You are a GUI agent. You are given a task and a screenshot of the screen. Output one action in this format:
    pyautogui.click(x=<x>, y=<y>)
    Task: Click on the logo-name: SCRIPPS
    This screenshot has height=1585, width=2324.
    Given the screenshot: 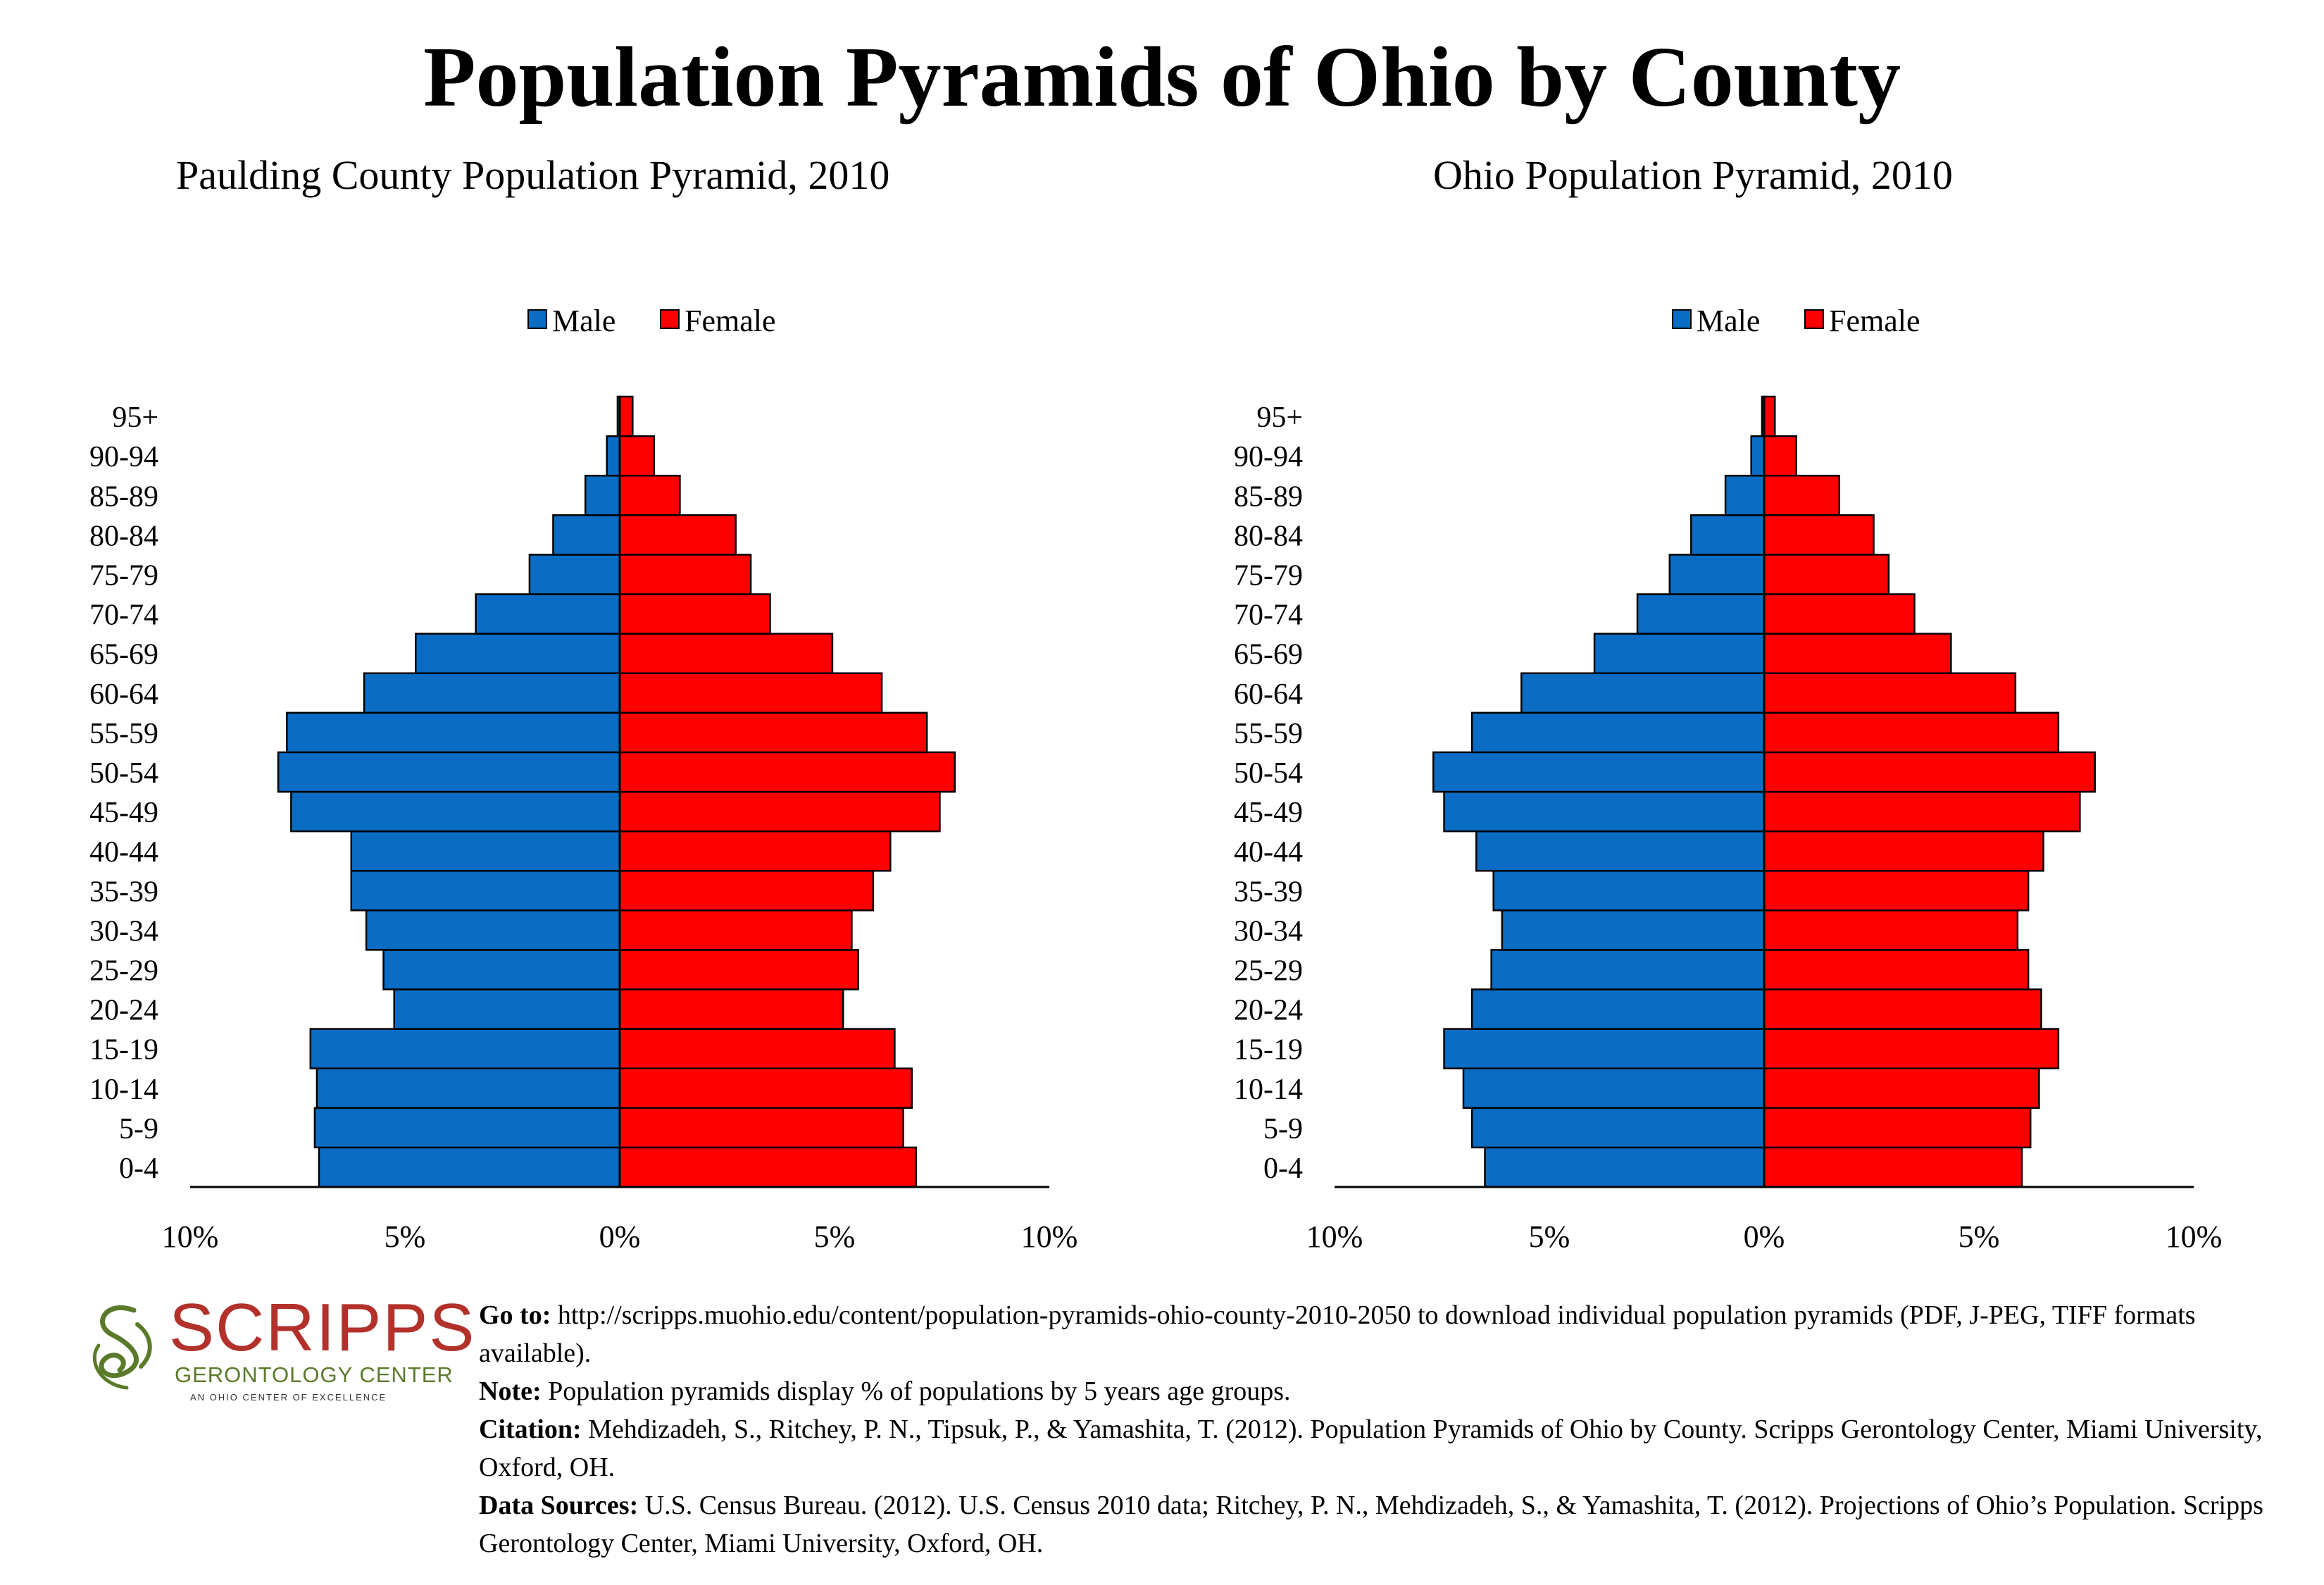 What is the action you would take?
    pyautogui.click(x=322, y=1327)
    